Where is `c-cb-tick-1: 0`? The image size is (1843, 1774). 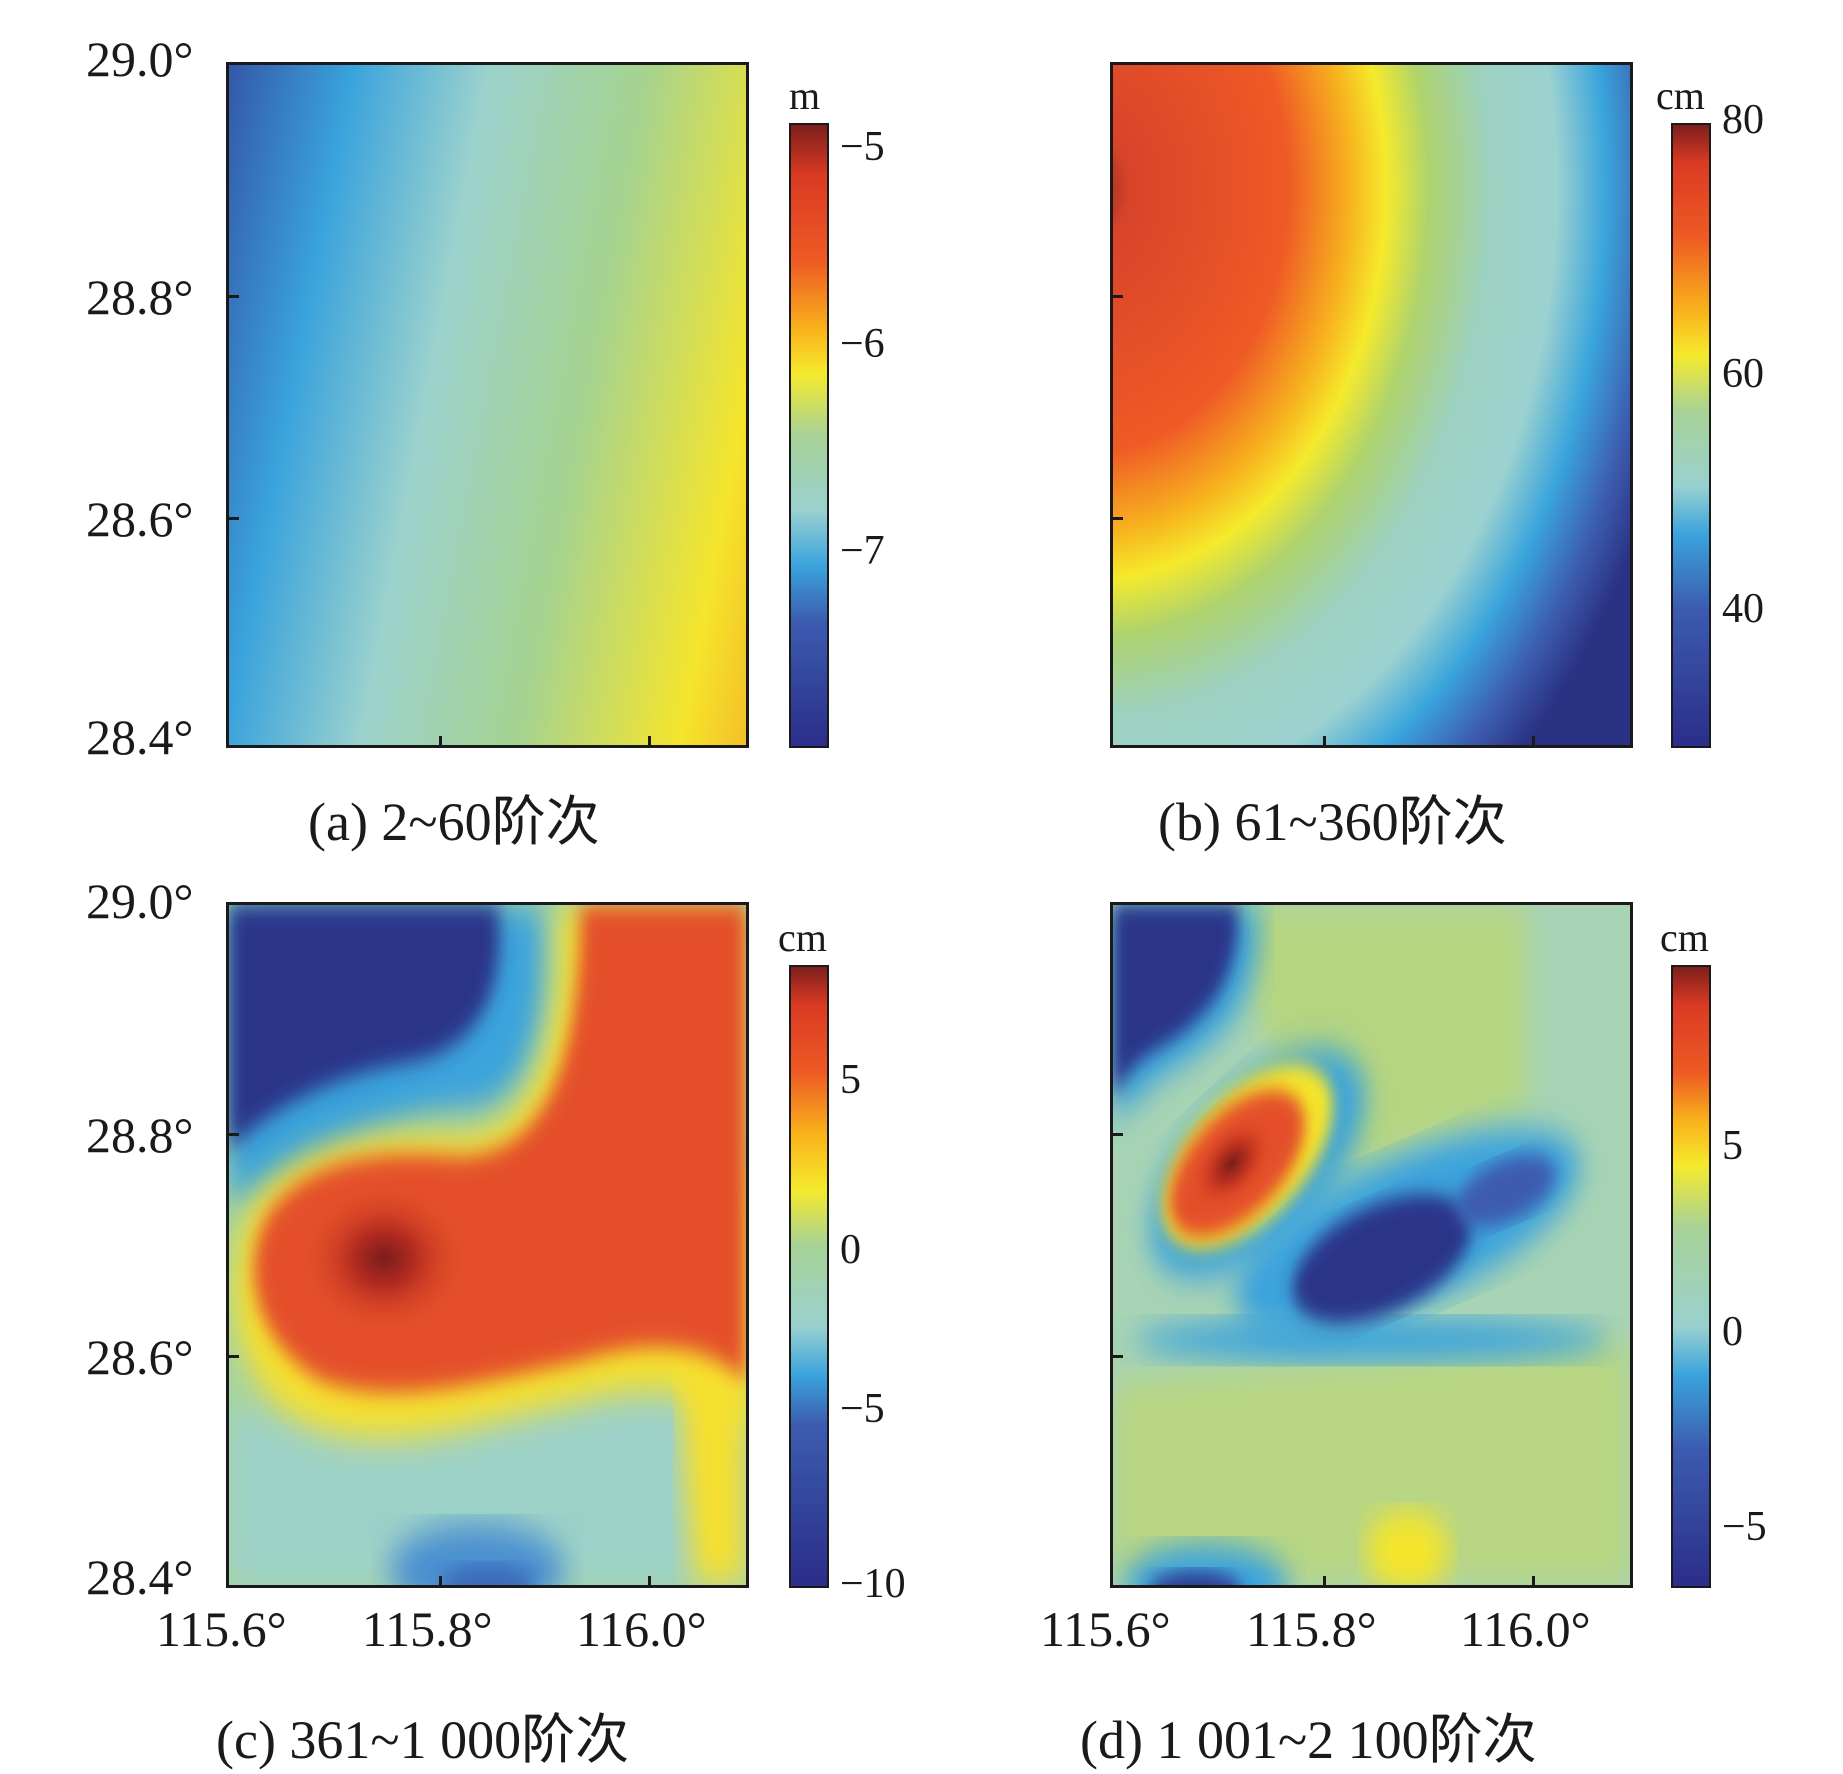
c-cb-tick-1: 0 is located at coordinates (850, 1250).